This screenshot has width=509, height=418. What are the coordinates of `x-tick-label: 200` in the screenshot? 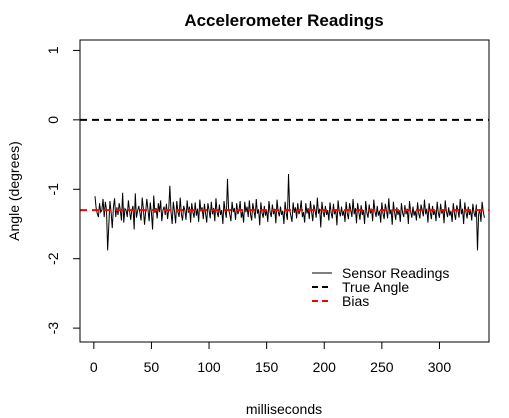 It's located at (325, 367).